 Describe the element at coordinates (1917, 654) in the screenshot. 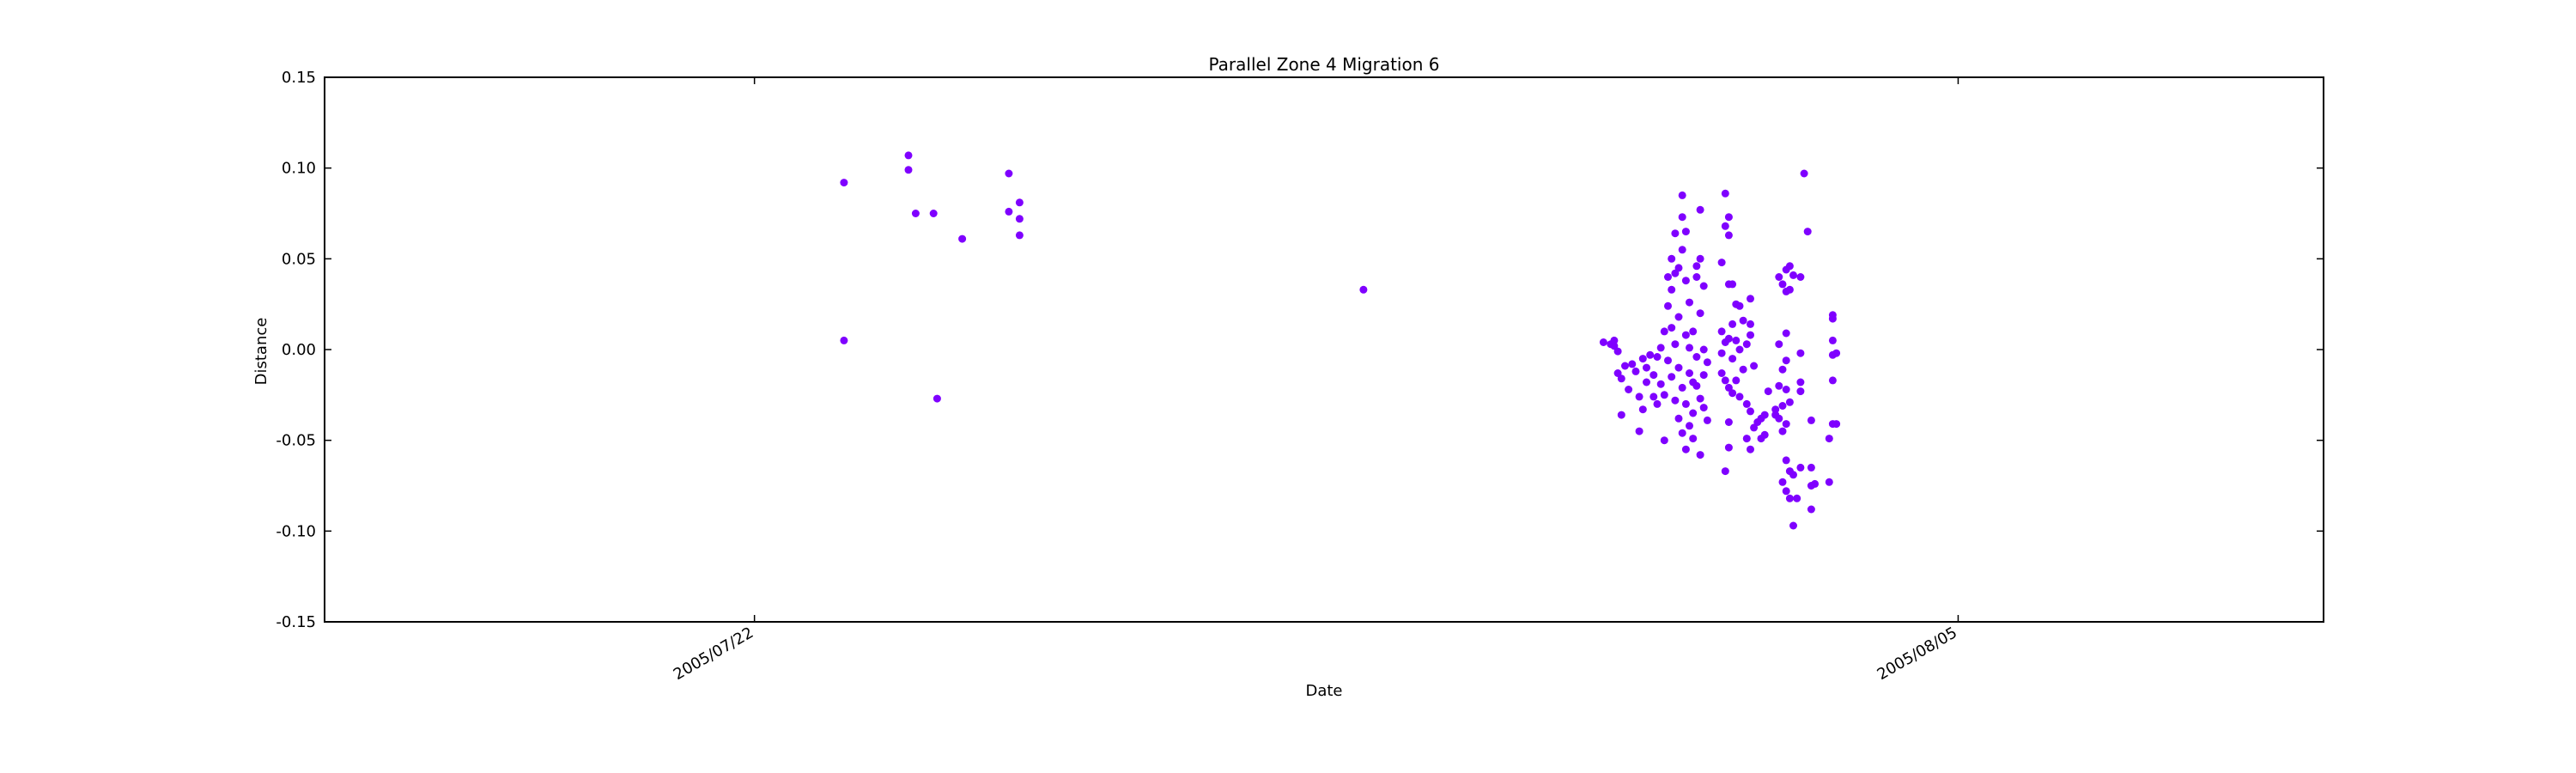

I see `x-tick-label: 2005/08/05` at that location.